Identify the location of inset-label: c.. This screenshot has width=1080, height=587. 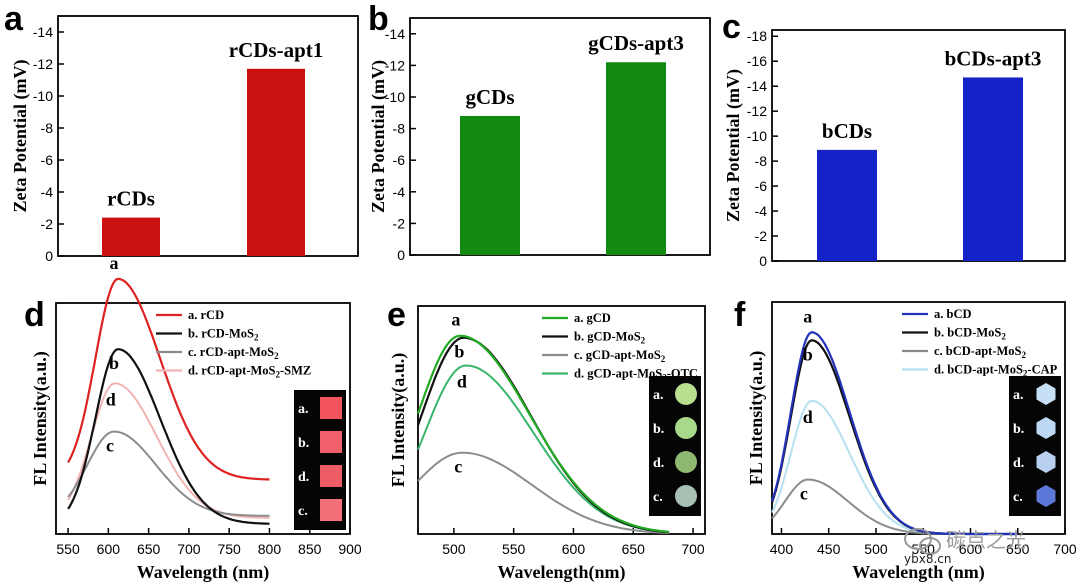
(1018, 497).